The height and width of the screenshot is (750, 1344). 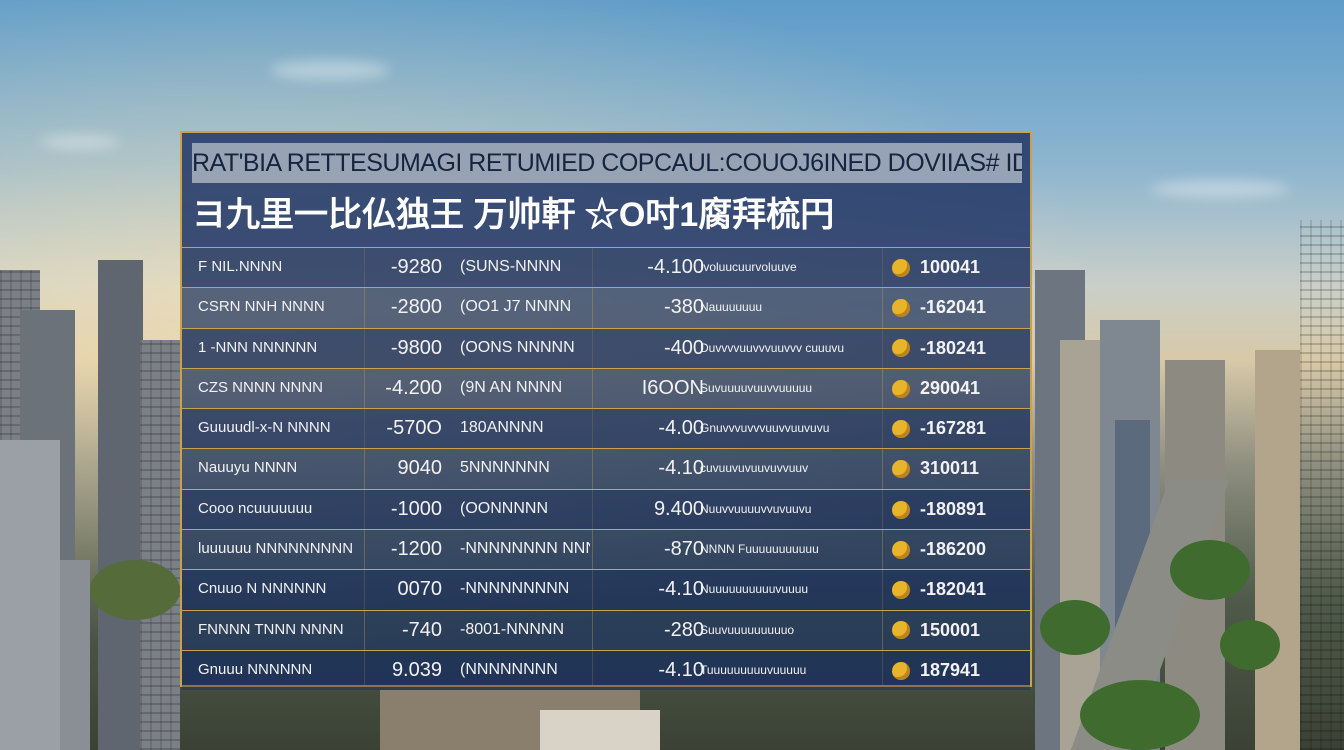 I want to click on row-value: 9.039, so click(x=416, y=669).